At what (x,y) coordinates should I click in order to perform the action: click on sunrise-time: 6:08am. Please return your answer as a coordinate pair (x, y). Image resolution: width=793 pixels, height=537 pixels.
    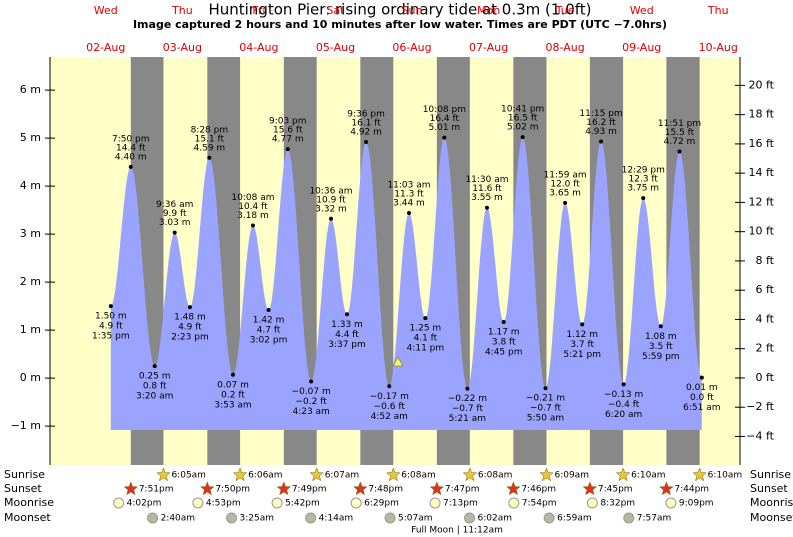
    Looking at the image, I should click on (418, 476).